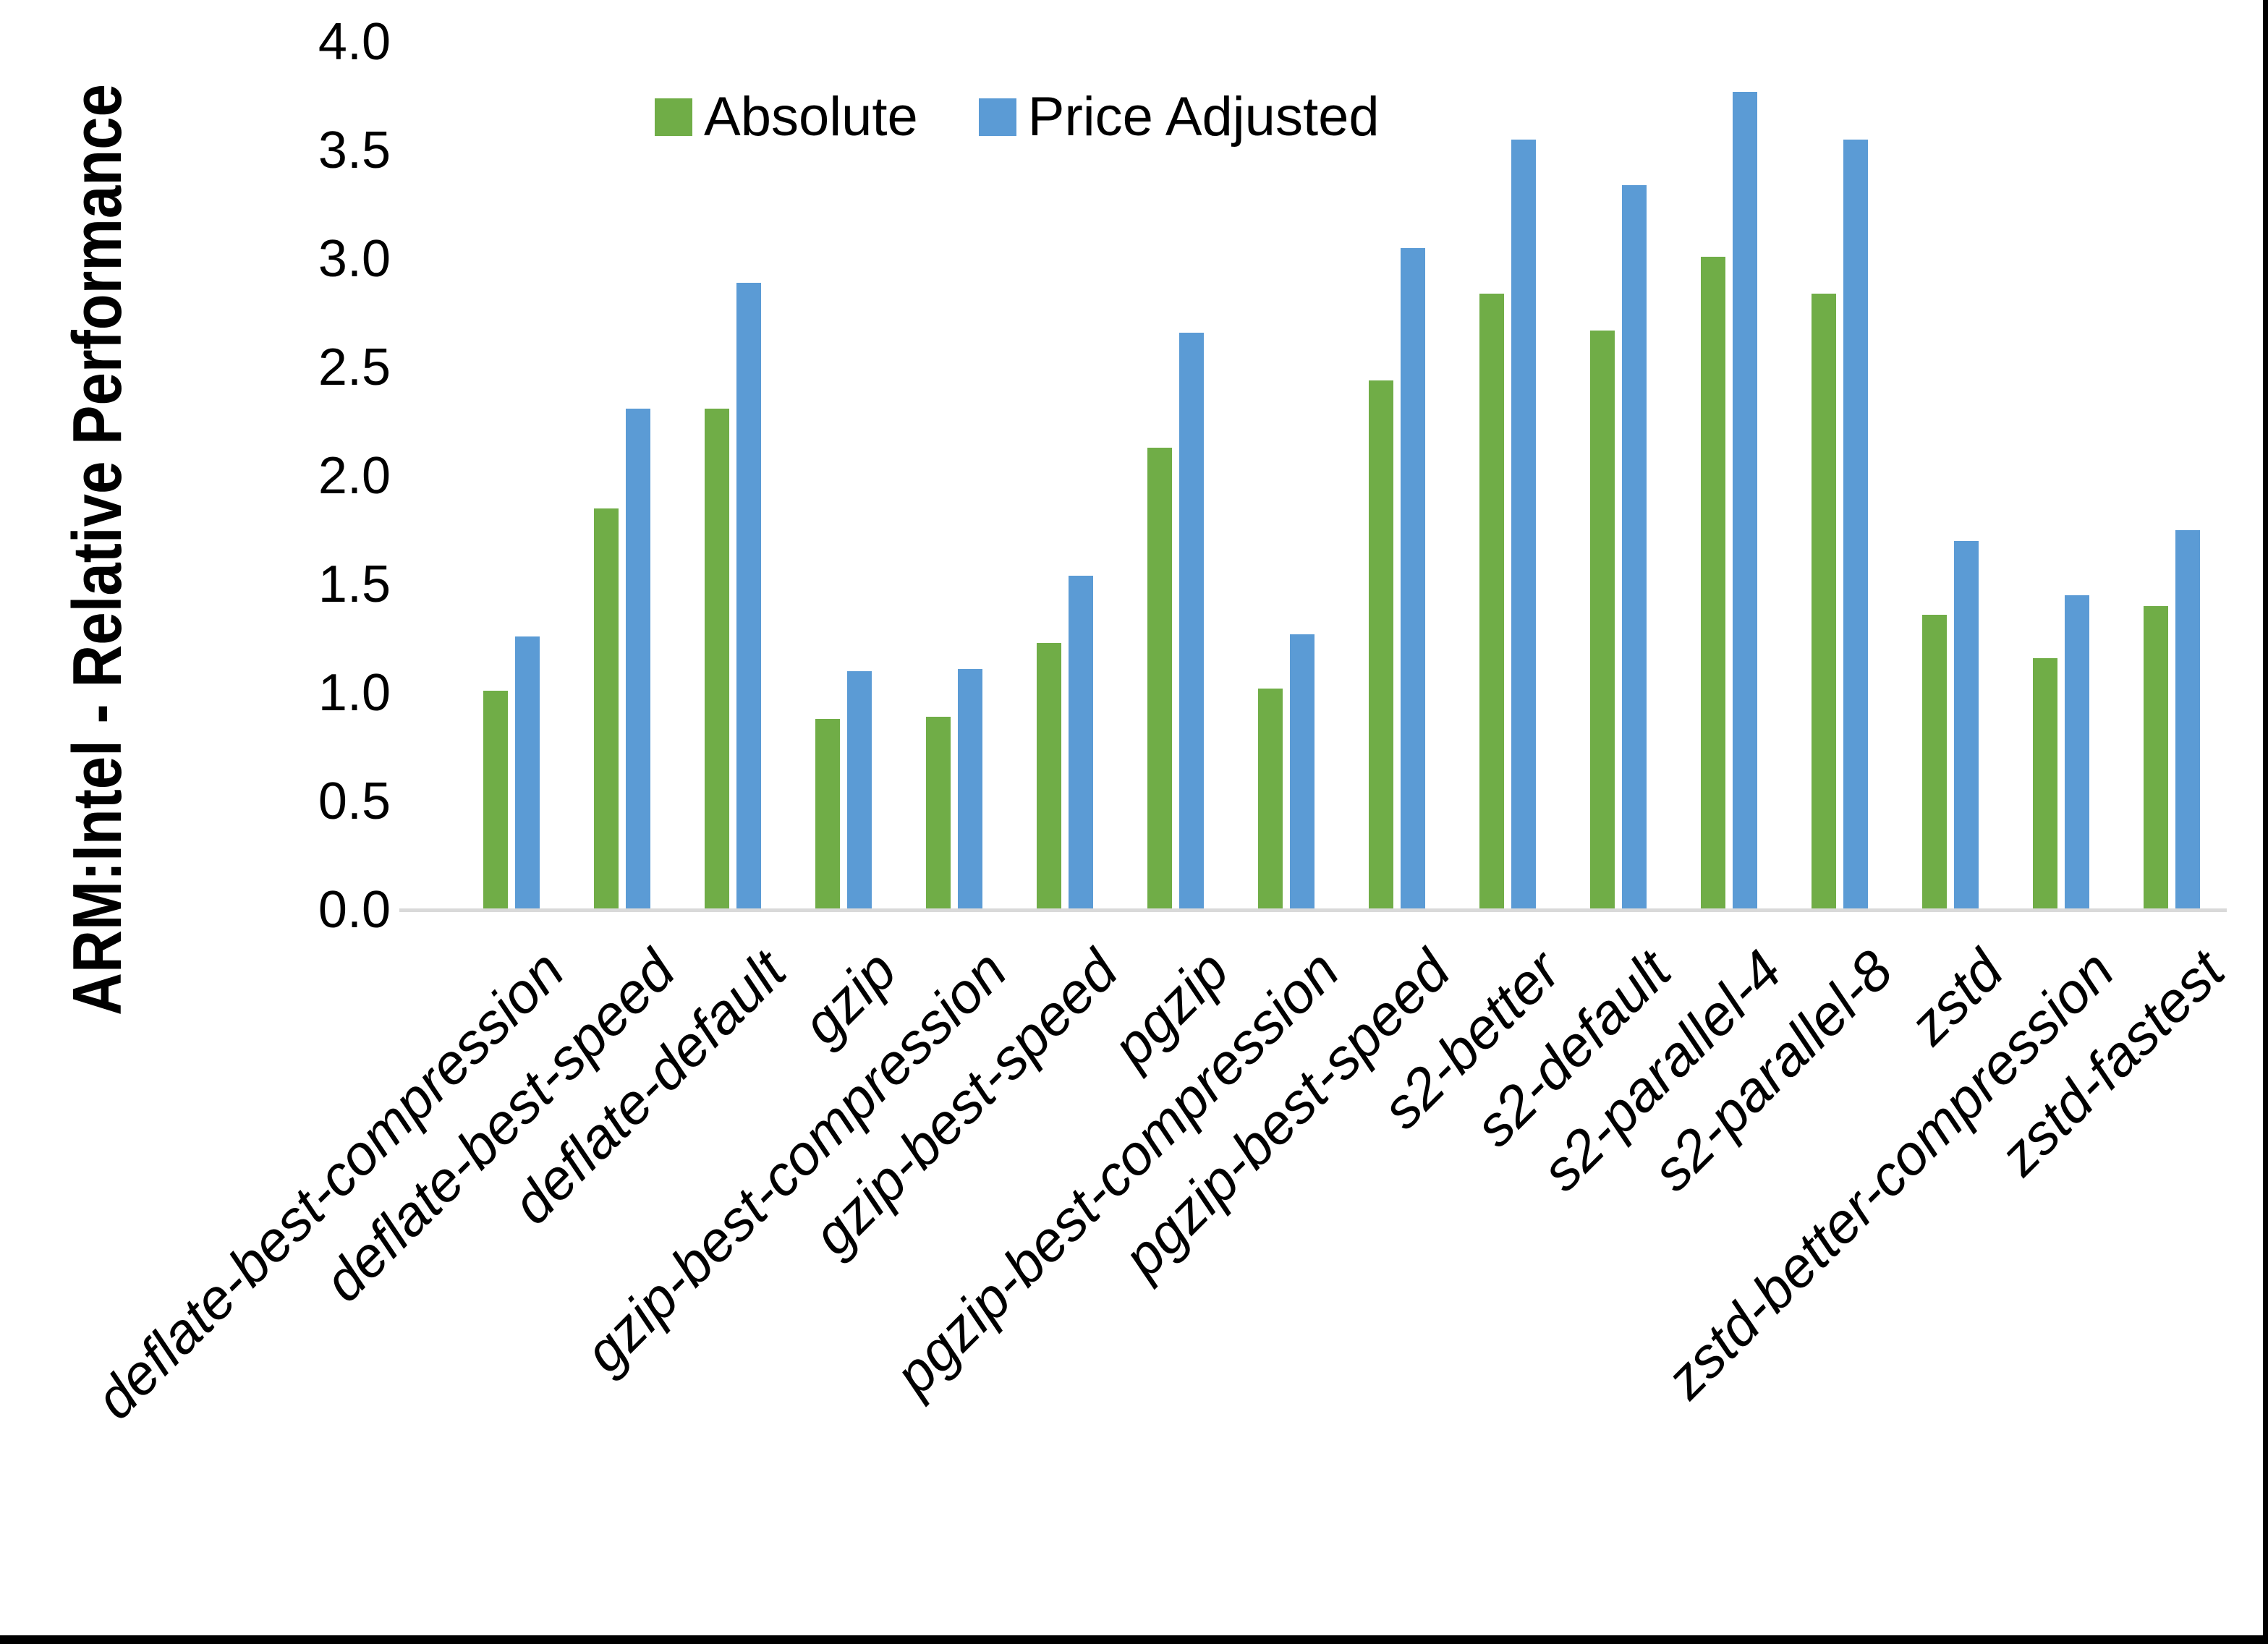 The width and height of the screenshot is (2268, 1644). Describe the element at coordinates (606, 709) in the screenshot. I see `bar-absolute-deflate-best-speed` at that location.